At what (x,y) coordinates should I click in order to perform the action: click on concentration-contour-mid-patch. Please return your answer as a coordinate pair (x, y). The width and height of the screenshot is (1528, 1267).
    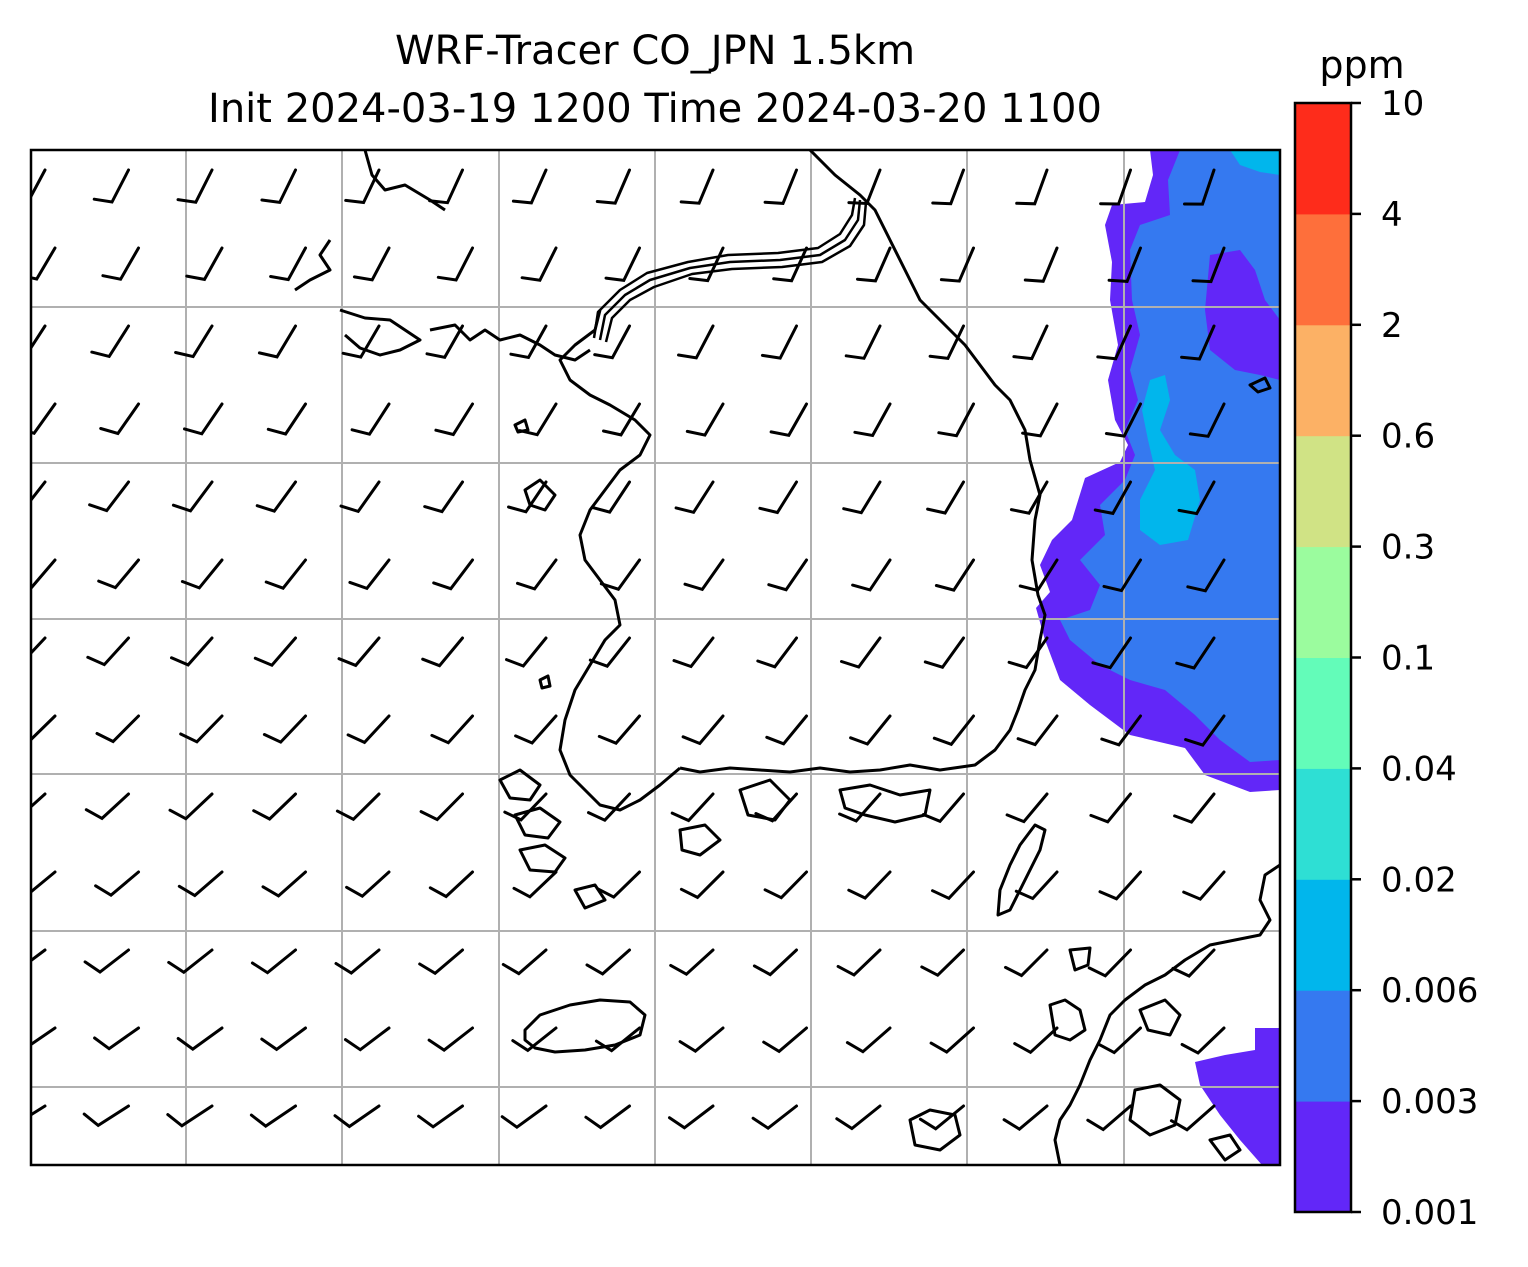
    Looking at the image, I should click on (1170, 460).